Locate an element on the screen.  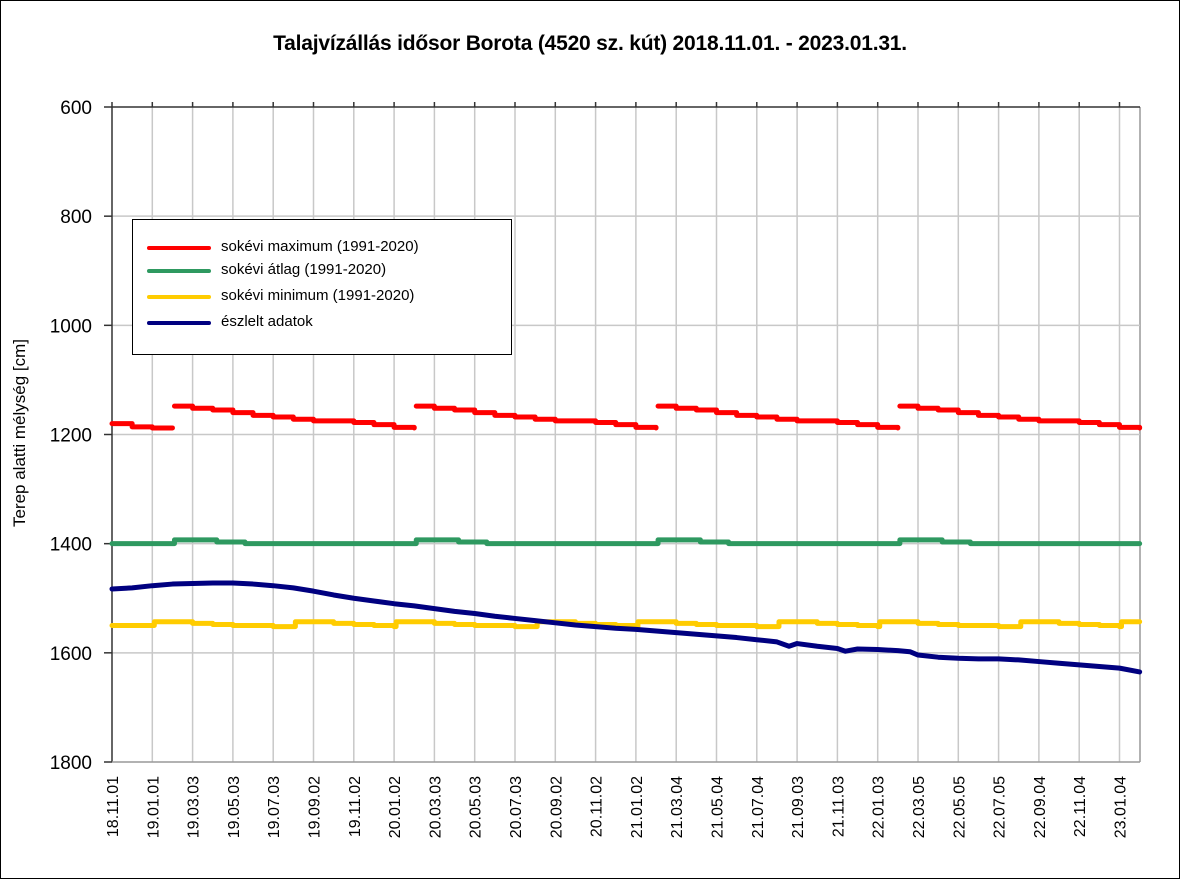
y-tick-label: 800 is located at coordinates (76, 217).